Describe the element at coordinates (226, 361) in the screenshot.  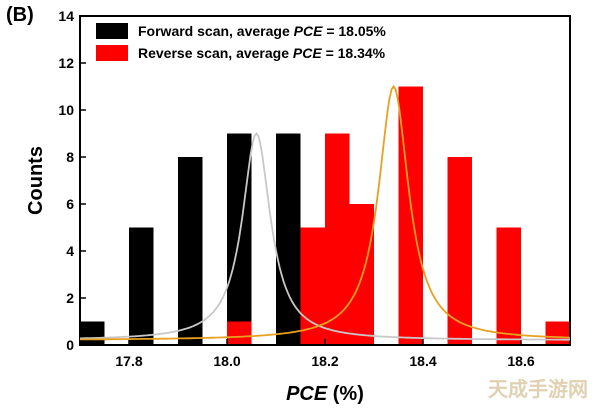
I see `x-tick-label: 18.0` at that location.